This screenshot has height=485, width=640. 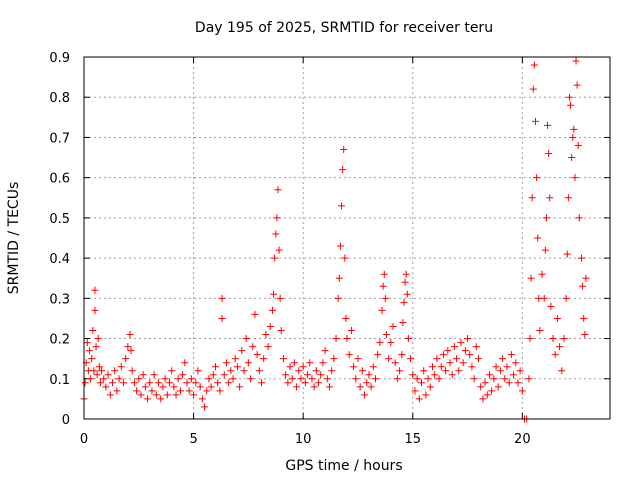 What do you see at coordinates (522, 439) in the screenshot?
I see `x-tick-label: 20` at bounding box center [522, 439].